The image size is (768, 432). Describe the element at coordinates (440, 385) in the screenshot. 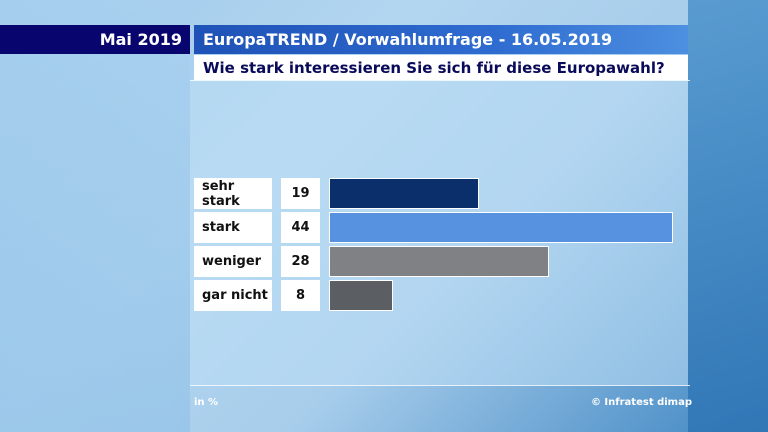

I see `panel-bottom-line` at that location.